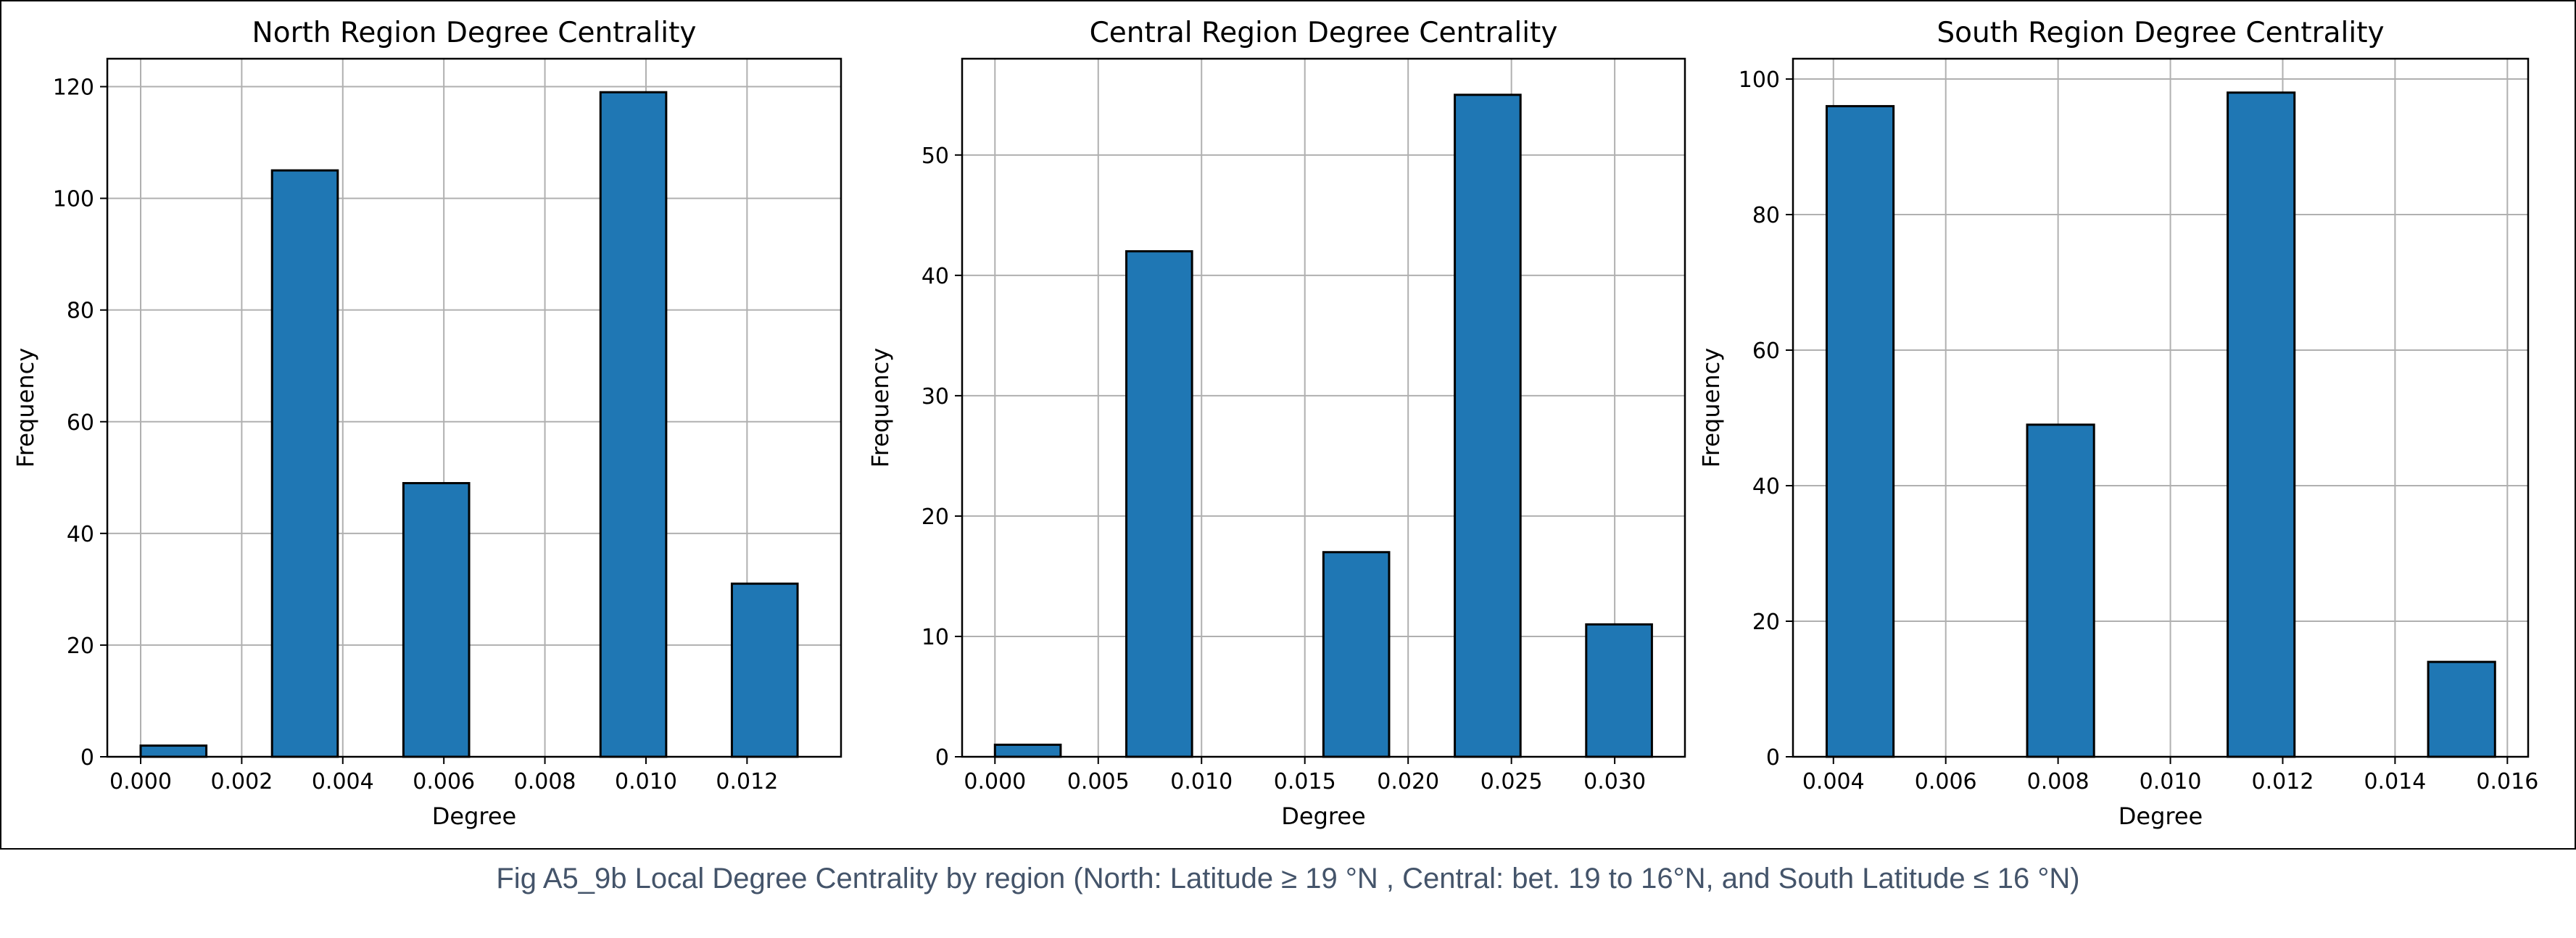 The height and width of the screenshot is (938, 2576). Describe the element at coordinates (935, 397) in the screenshot. I see `y-tick-label: 30` at that location.